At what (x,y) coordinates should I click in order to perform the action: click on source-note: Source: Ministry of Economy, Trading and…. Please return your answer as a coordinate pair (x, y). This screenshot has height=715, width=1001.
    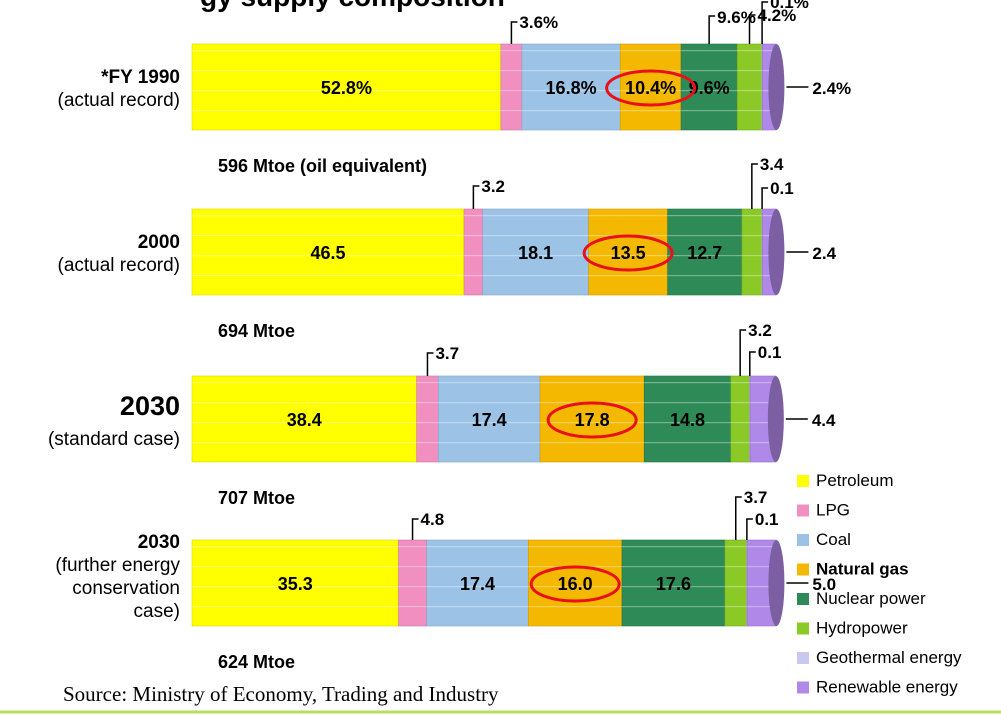
    Looking at the image, I should click on (281, 694).